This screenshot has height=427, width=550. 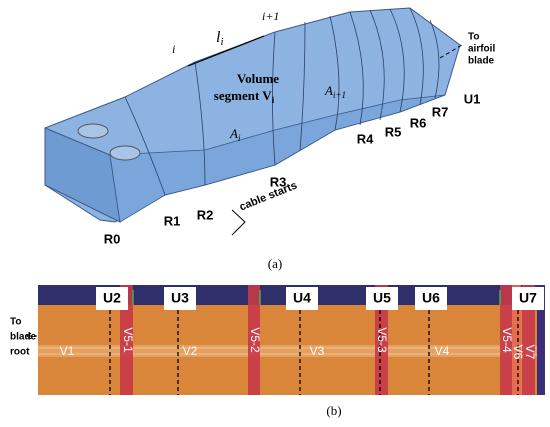 What do you see at coordinates (173, 49) in the screenshot?
I see `index-label: i` at bounding box center [173, 49].